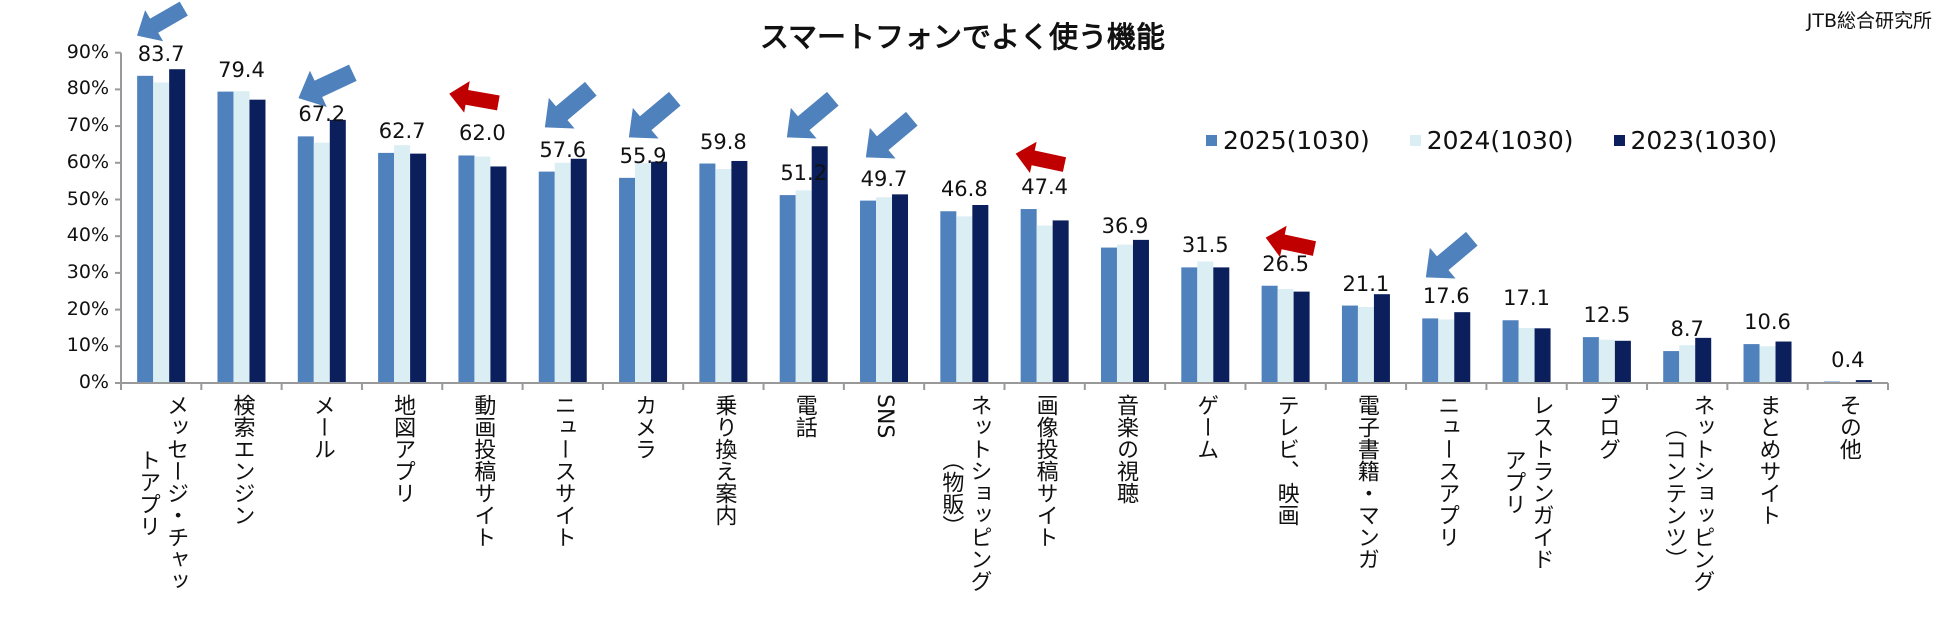 Image resolution: width=1950 pixels, height=622 pixels. Describe the element at coordinates (161, 53) in the screenshot. I see `data-label: 83.7` at that location.